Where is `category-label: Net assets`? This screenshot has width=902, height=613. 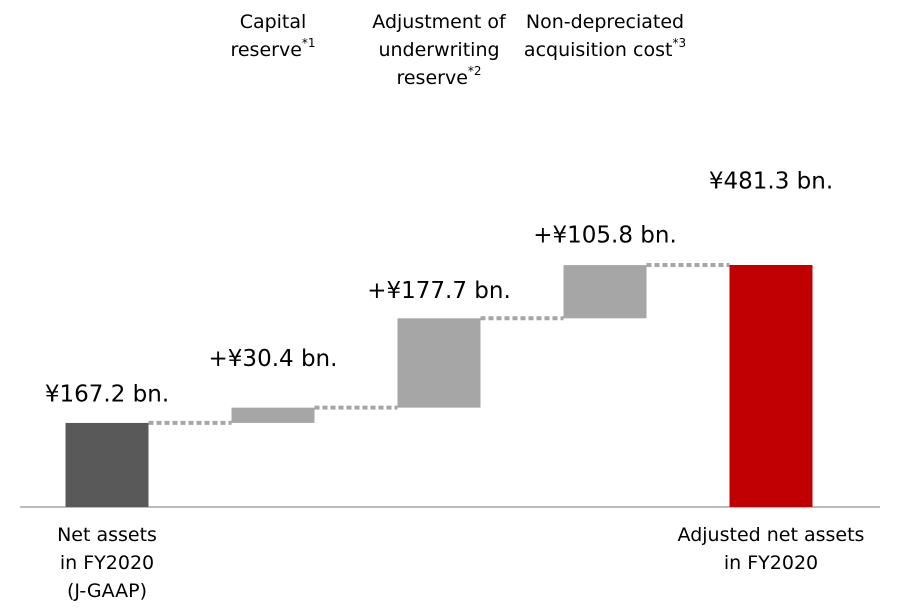 category-label: Net assets is located at coordinates (107, 535).